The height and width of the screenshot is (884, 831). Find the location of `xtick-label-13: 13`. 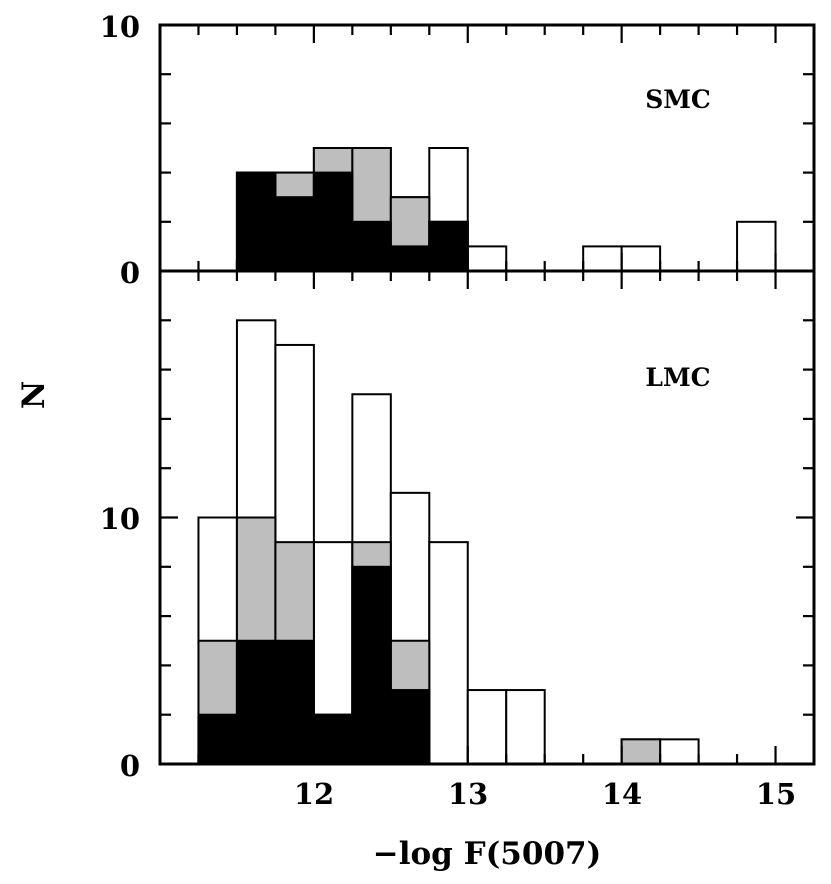

xtick-label-13: 13 is located at coordinates (468, 794).